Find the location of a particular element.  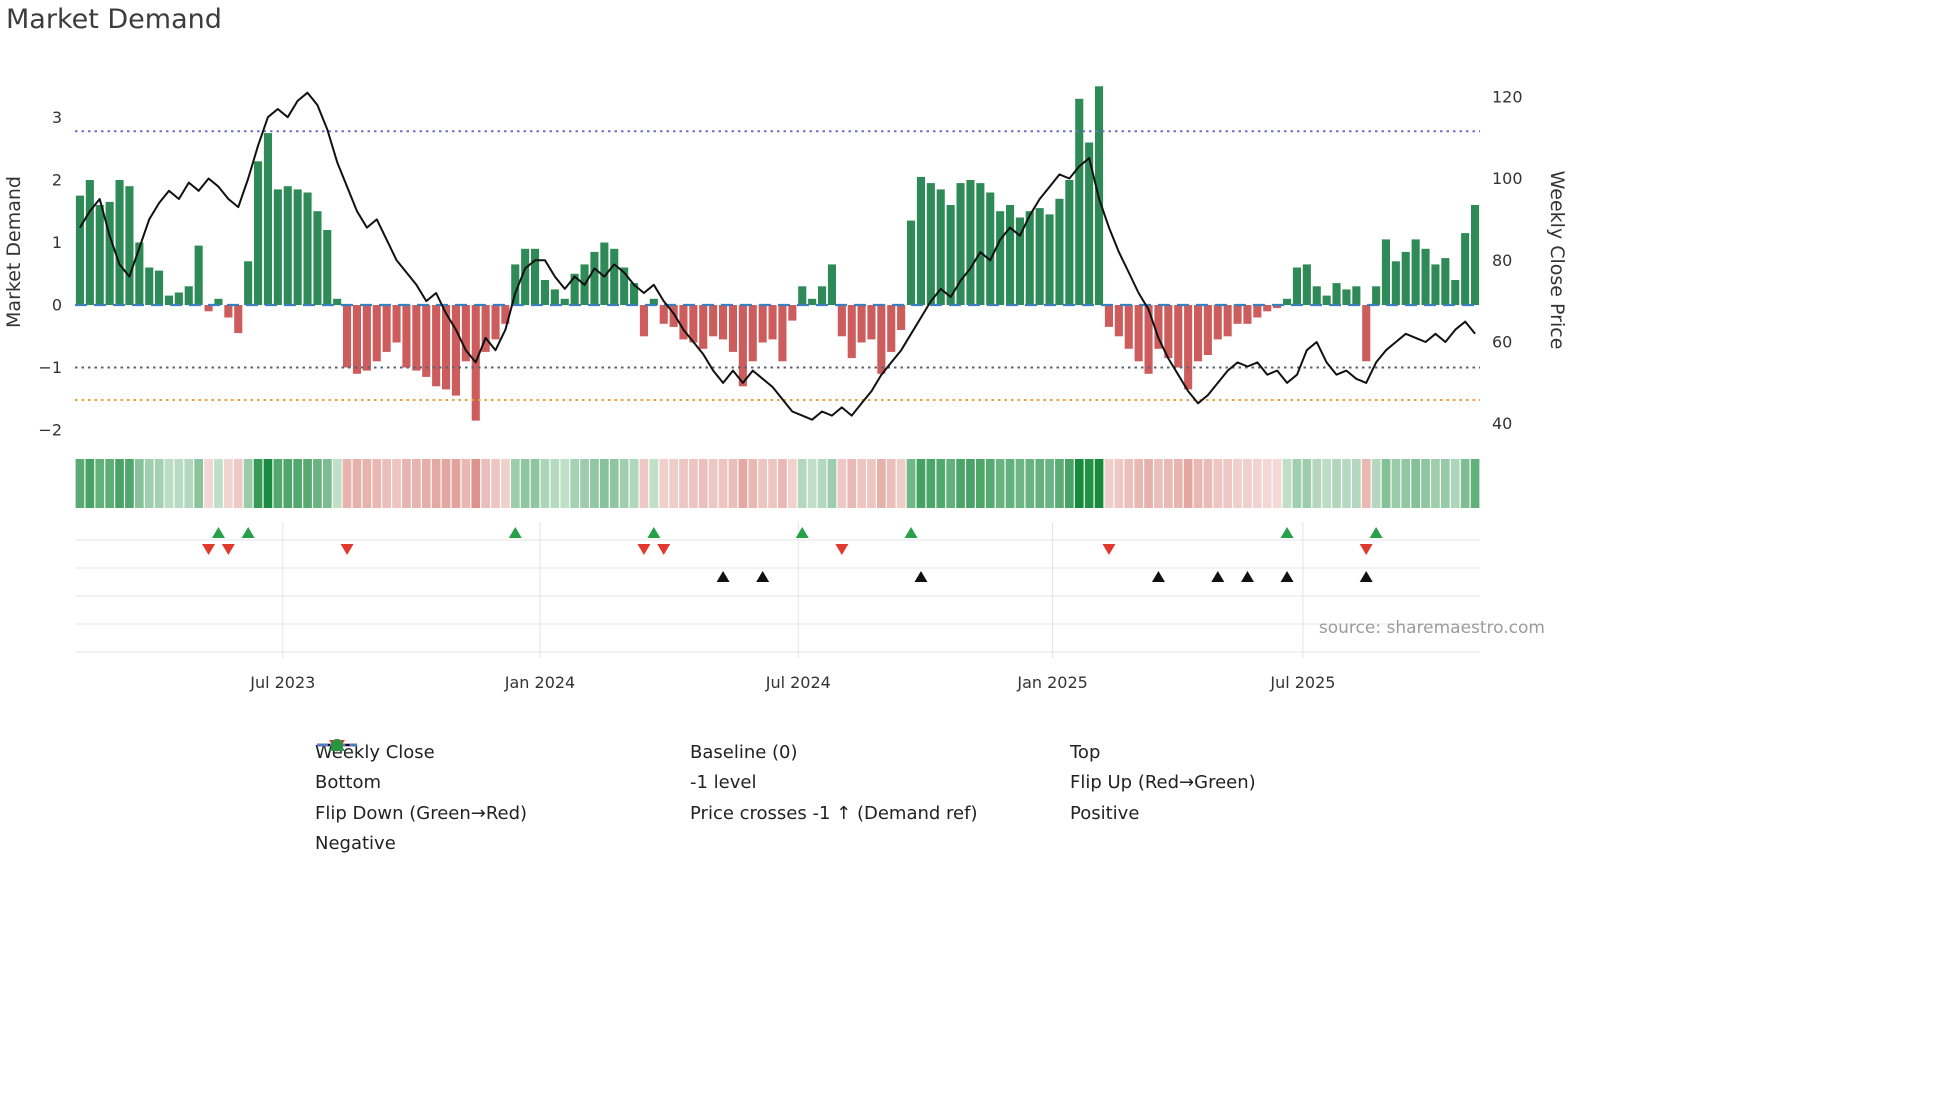

legend-item-top: Top is located at coordinates (786, 752).